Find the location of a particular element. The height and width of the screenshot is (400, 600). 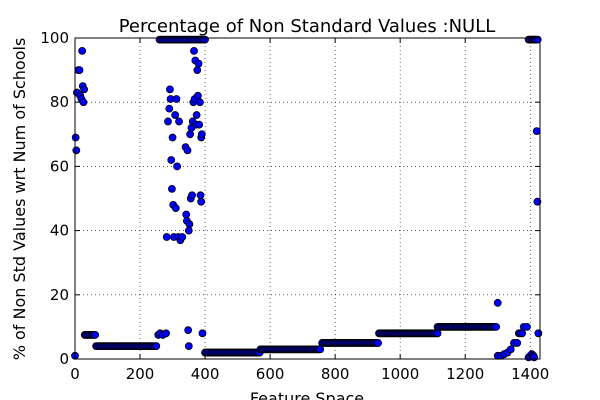

chart-title: Percentage of Non Standard Values :NULL is located at coordinates (307, 26).